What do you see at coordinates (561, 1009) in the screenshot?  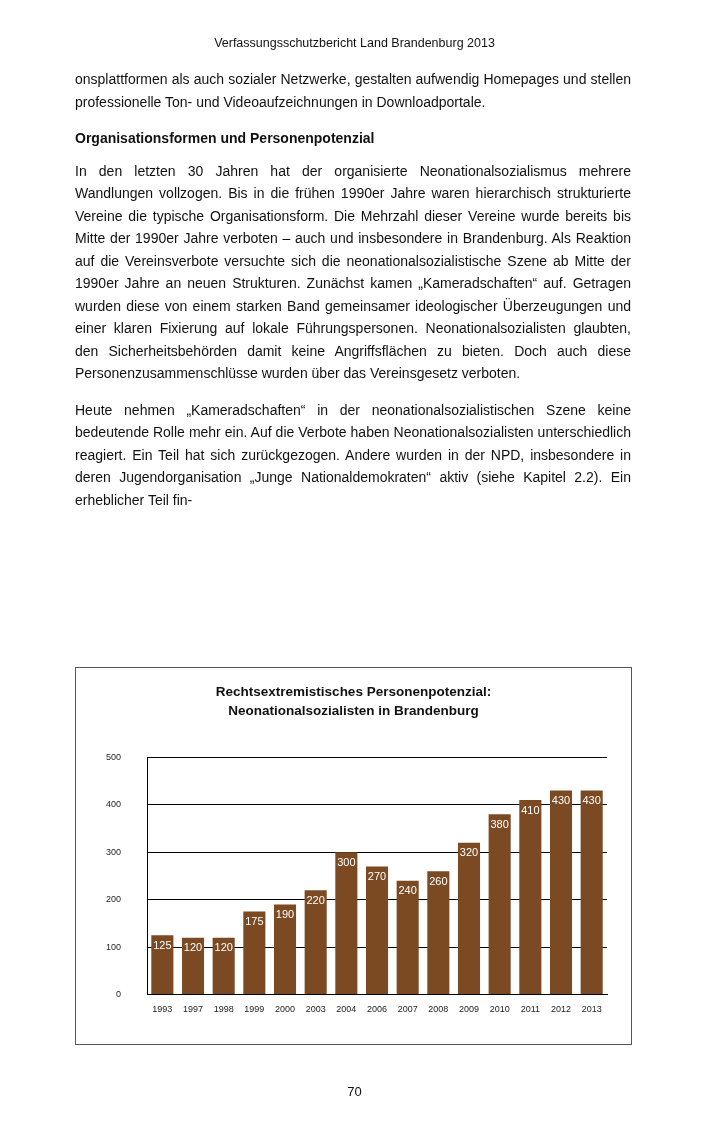 I see `x-tick-label: 2012` at bounding box center [561, 1009].